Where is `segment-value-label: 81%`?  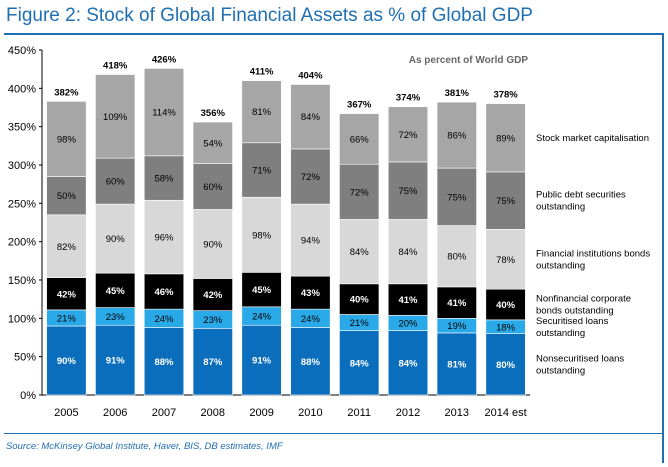
segment-value-label: 81% is located at coordinates (262, 112).